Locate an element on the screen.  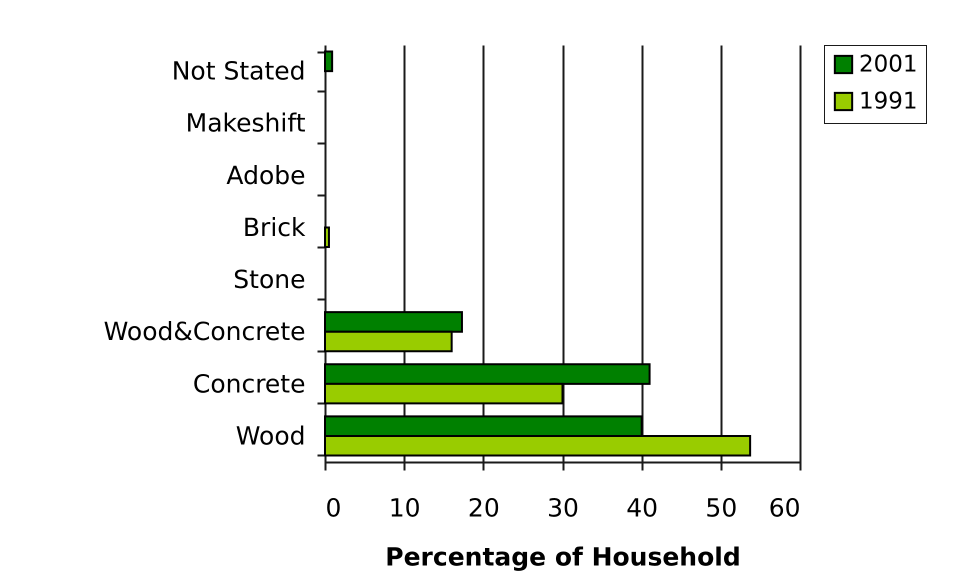
y-tick-label: Brick is located at coordinates (274, 227).